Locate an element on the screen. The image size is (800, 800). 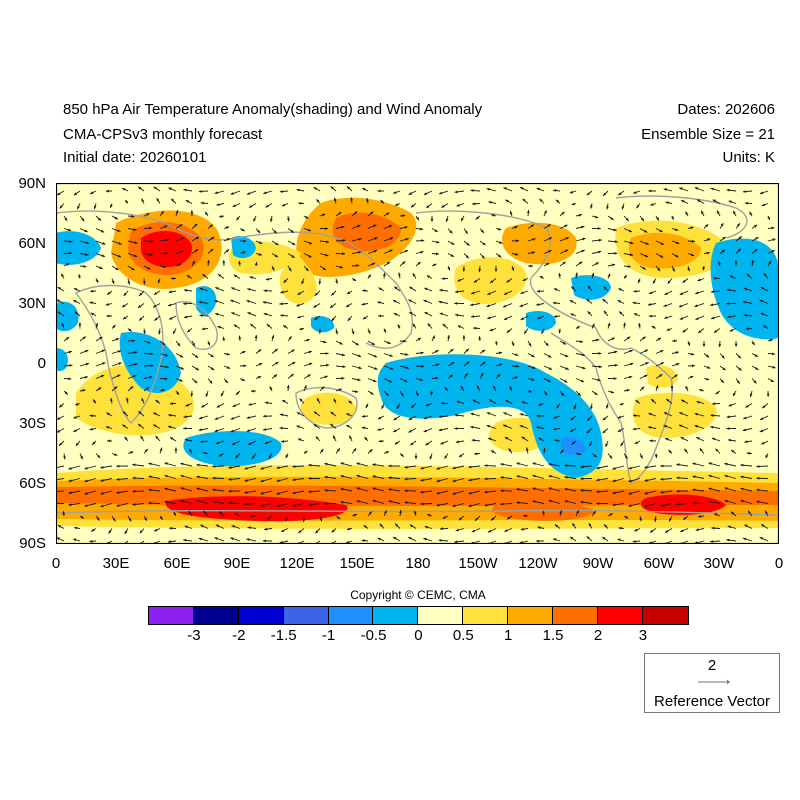
reference-vector-box: 2 Reference Vector is located at coordinates (712, 683).